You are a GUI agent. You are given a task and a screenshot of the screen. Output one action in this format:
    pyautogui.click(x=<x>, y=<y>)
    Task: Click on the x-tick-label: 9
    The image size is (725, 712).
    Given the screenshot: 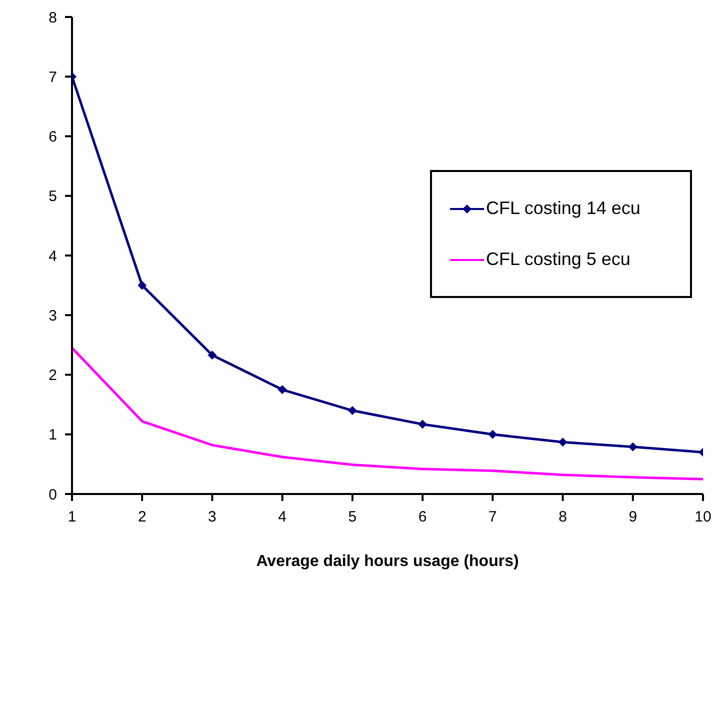 What is the action you would take?
    pyautogui.click(x=633, y=517)
    